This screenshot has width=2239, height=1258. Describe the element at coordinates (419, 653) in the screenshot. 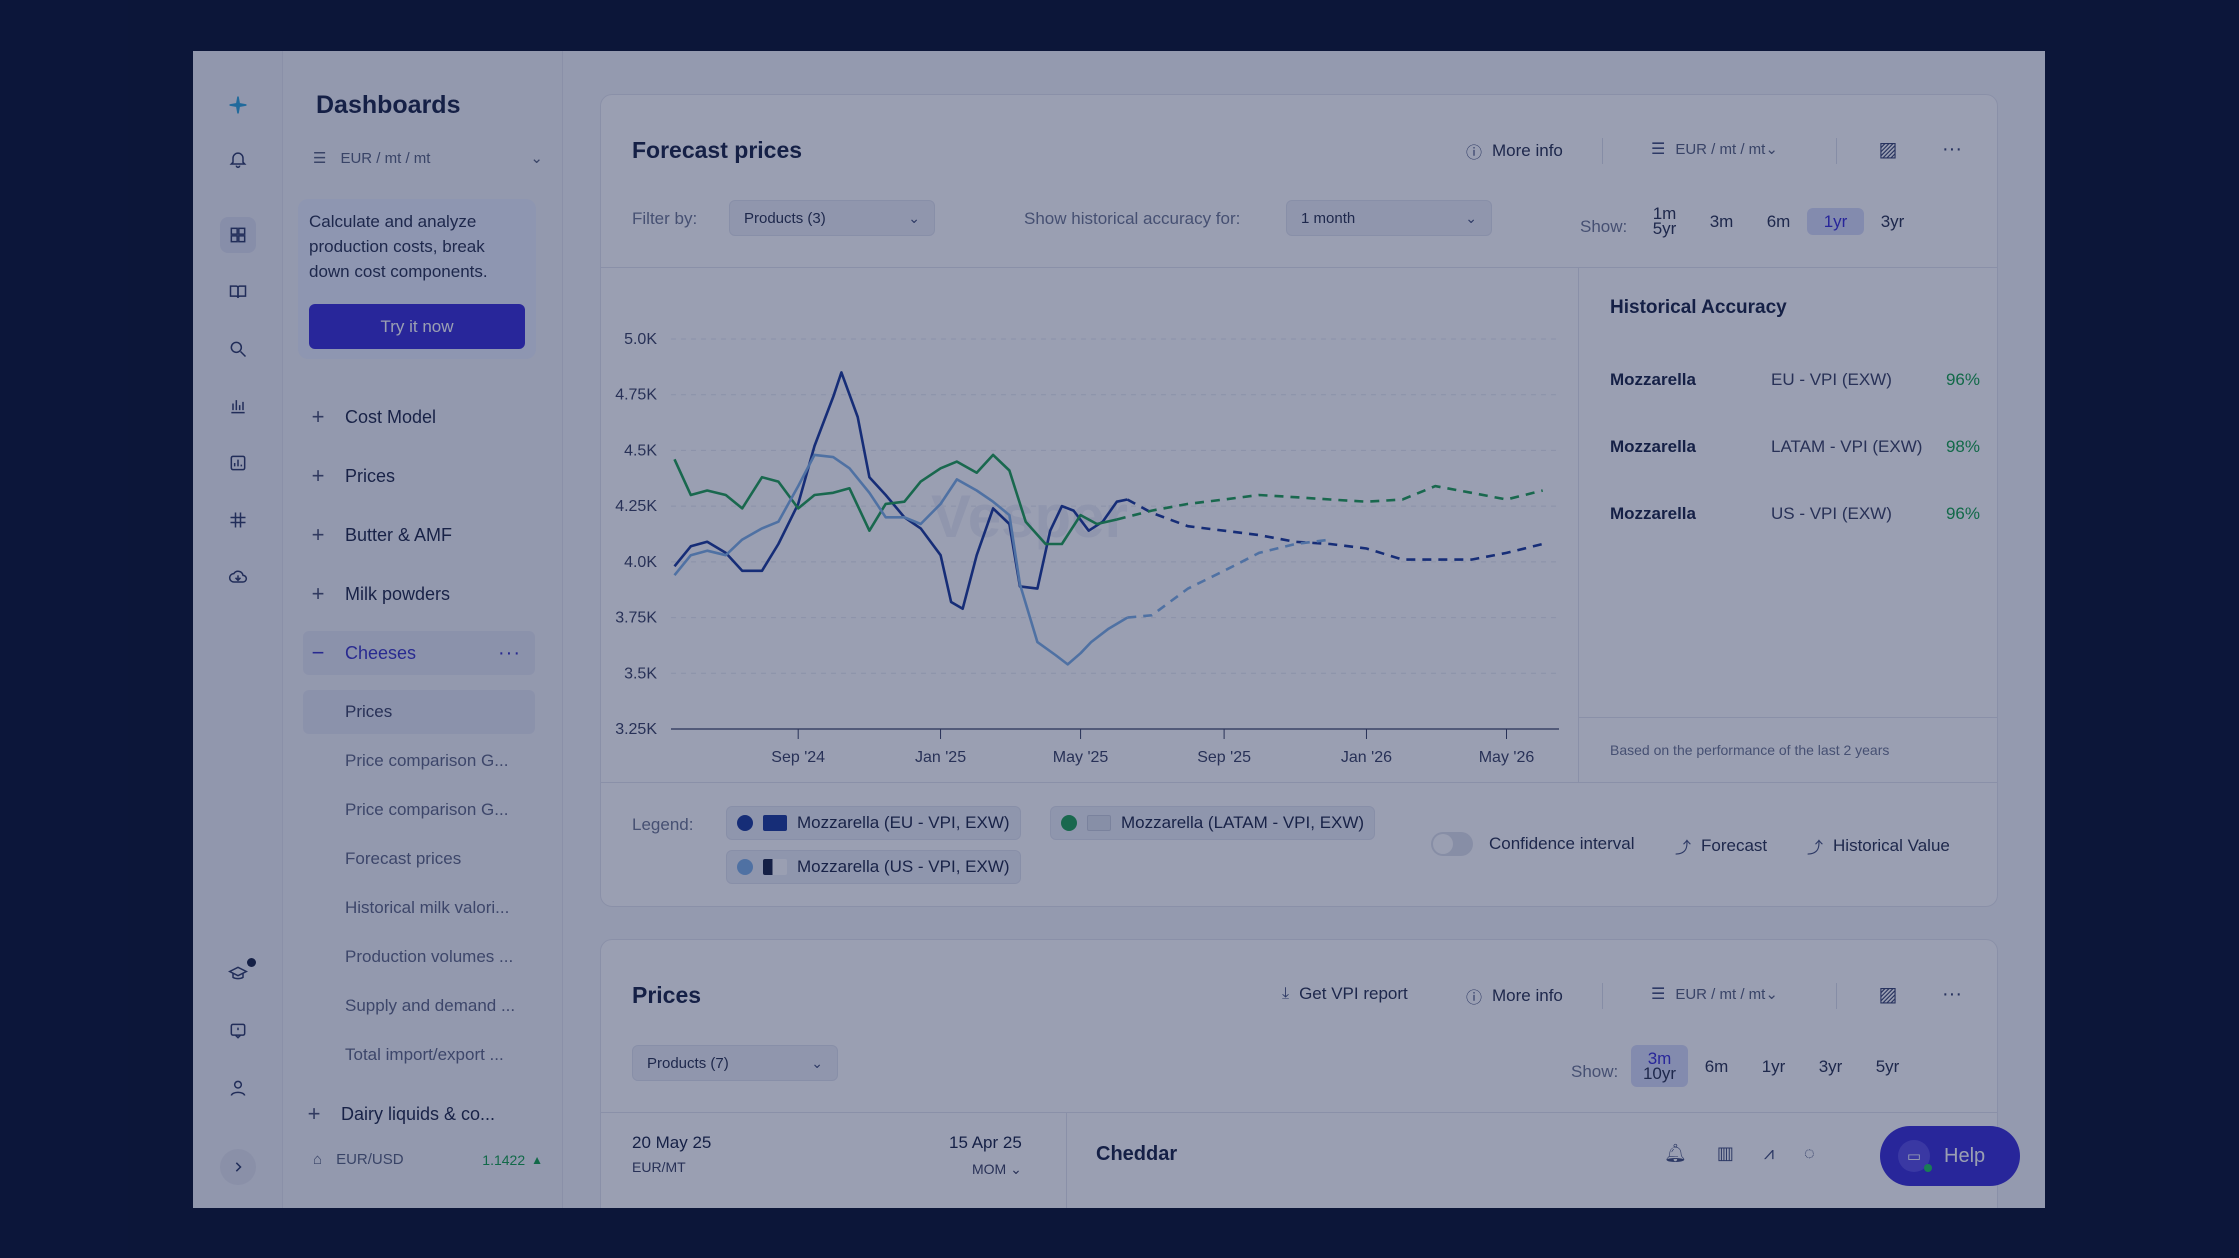

I see `sidebar-item-cheeses: − Cheeses ···` at that location.